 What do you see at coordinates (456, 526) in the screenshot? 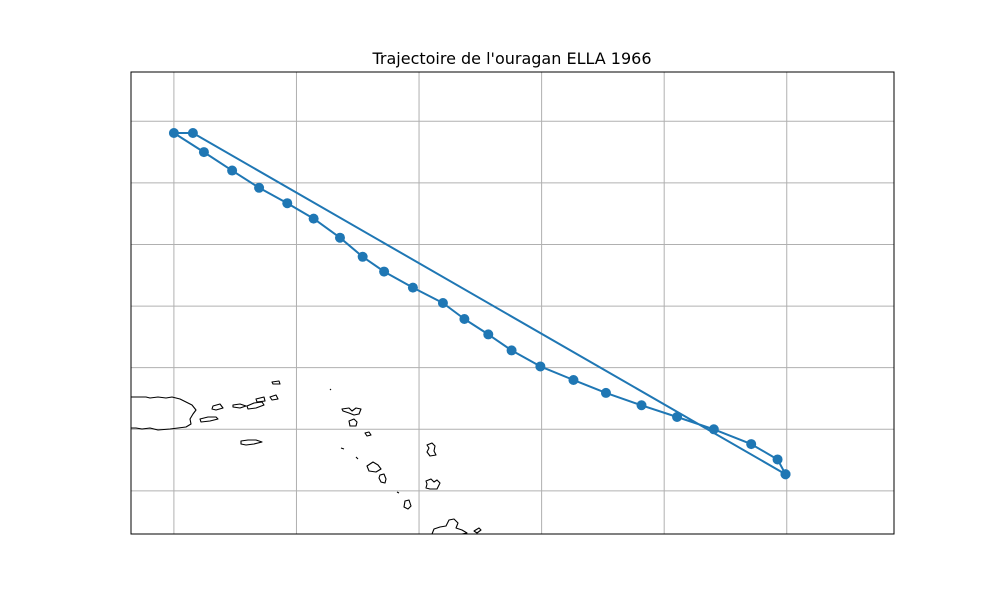
I see `coastline-dominica` at bounding box center [456, 526].